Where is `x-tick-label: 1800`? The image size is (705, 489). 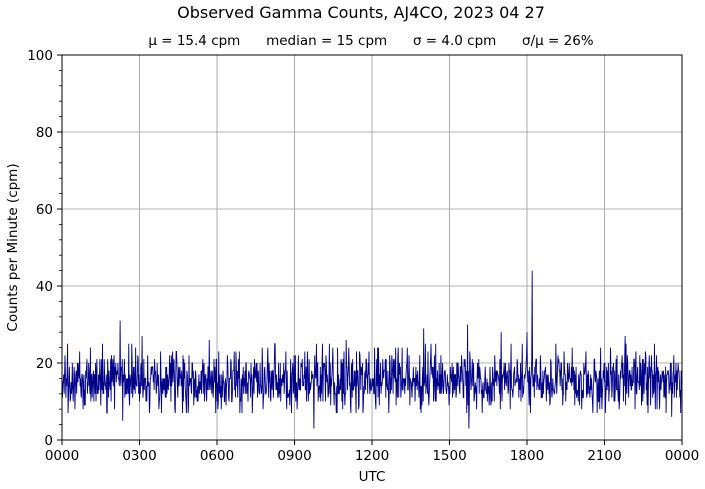
x-tick-label: 1800 is located at coordinates (527, 456).